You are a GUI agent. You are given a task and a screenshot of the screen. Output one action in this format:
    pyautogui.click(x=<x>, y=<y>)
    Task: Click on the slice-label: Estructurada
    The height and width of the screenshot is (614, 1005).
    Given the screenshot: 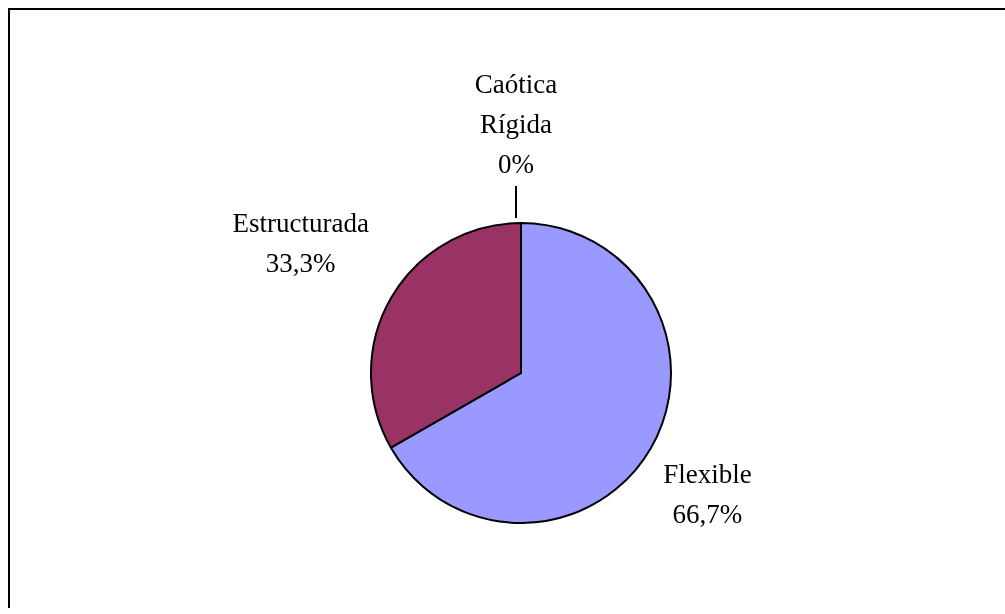 What is the action you would take?
    pyautogui.click(x=300, y=223)
    